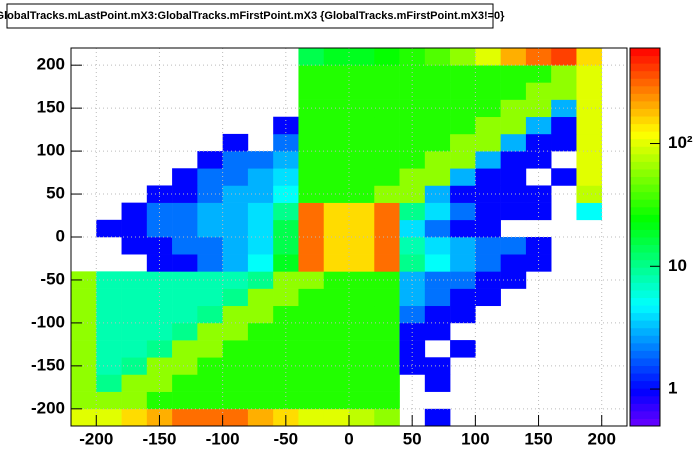  I want to click on z-tick-label: 10², so click(680, 142).